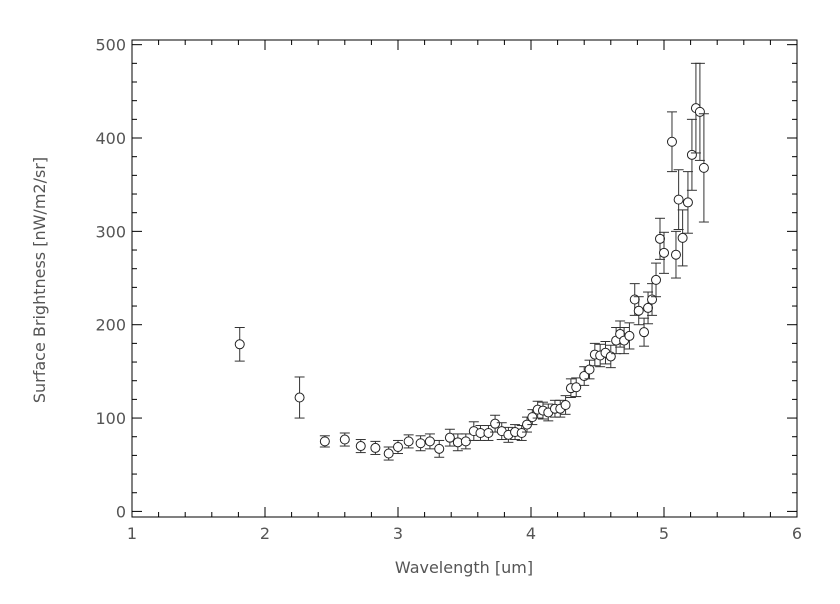 The image size is (840, 604). I want to click on y-tick-label: 200, so click(110, 325).